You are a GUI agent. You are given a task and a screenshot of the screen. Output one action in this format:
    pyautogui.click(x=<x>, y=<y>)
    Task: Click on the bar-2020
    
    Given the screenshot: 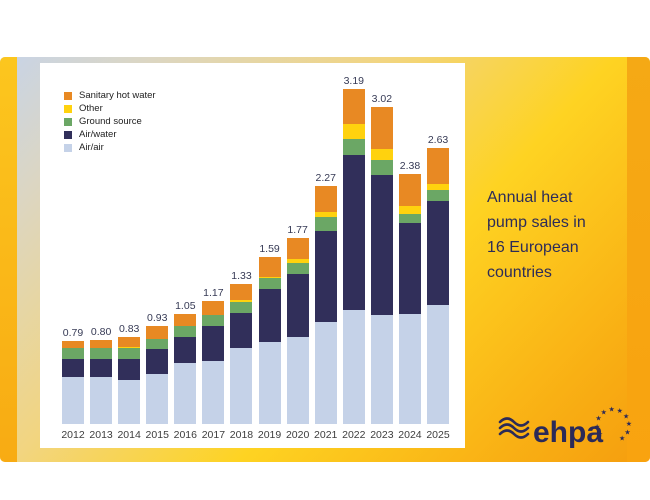 What is the action you would take?
    pyautogui.click(x=297, y=331)
    